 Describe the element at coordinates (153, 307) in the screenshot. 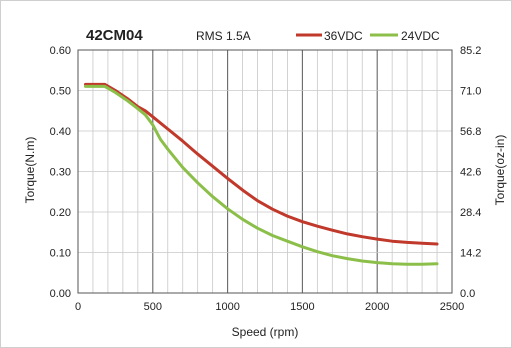

I see `x-tick-label: 500` at that location.